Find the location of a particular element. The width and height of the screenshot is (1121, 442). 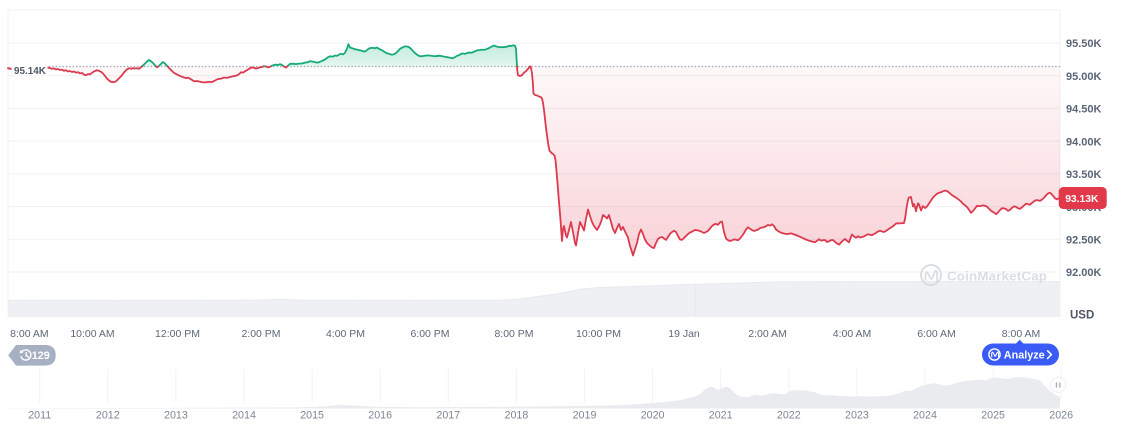

svg-text: 2:00 AM is located at coordinates (767, 334).